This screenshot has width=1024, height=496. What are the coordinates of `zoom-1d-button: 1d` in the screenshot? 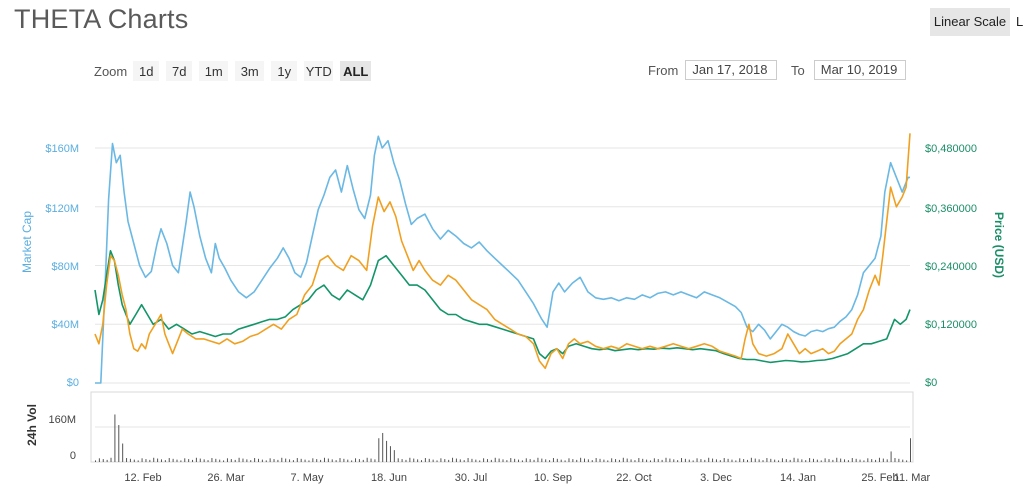 It's located at (146, 71).